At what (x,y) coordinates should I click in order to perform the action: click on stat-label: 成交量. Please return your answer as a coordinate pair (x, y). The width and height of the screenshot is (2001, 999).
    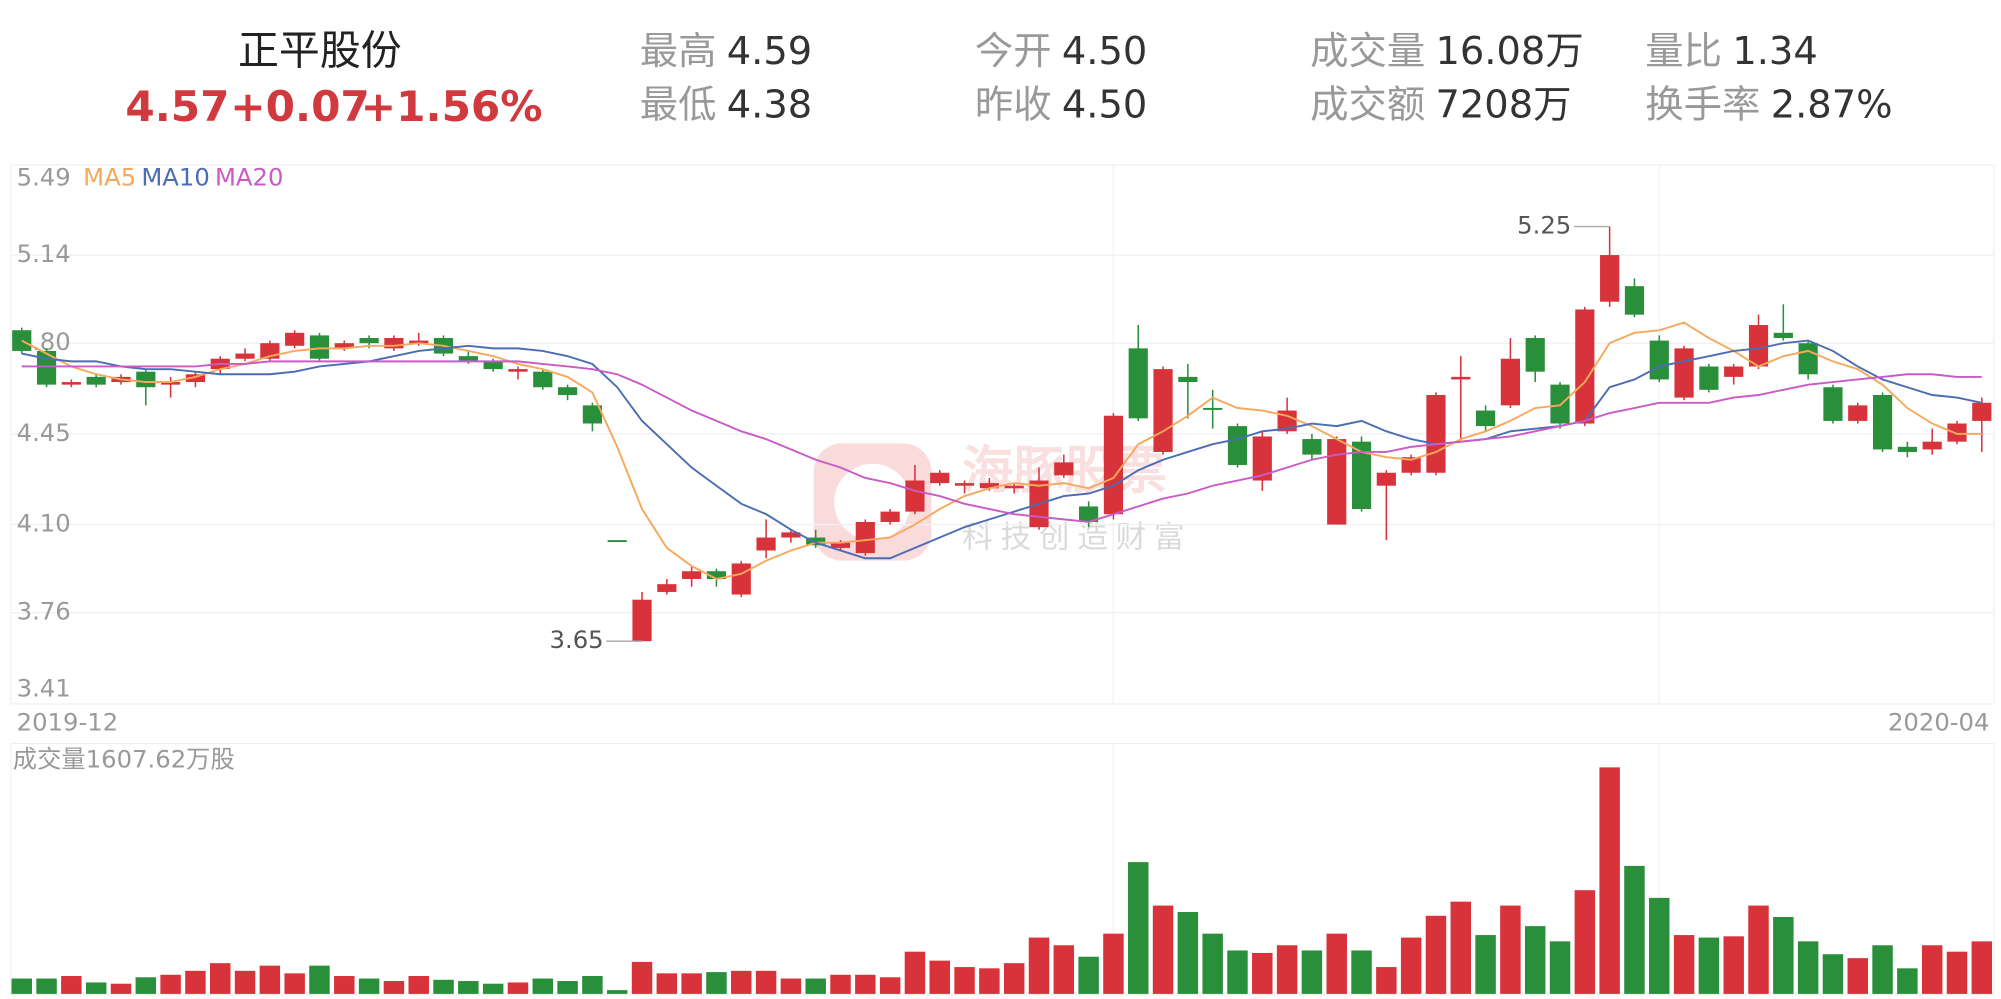
    Looking at the image, I should click on (1367, 51).